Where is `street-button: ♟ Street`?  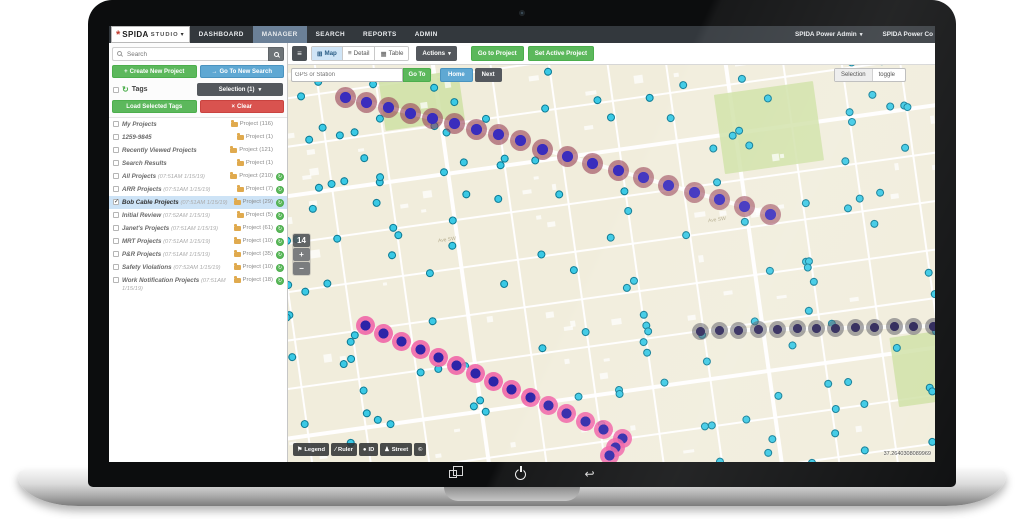 street-button: ♟ Street is located at coordinates (396, 449).